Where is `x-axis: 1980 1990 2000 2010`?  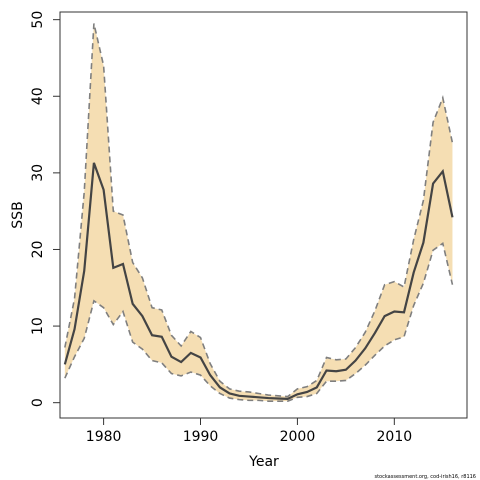 x-axis: 1980 1990 2000 2010 is located at coordinates (249, 431).